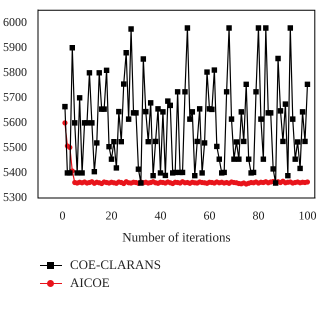 This screenshot has width=320, height=320. Describe the element at coordinates (111, 215) in the screenshot. I see `x-tick-label: 20` at that location.